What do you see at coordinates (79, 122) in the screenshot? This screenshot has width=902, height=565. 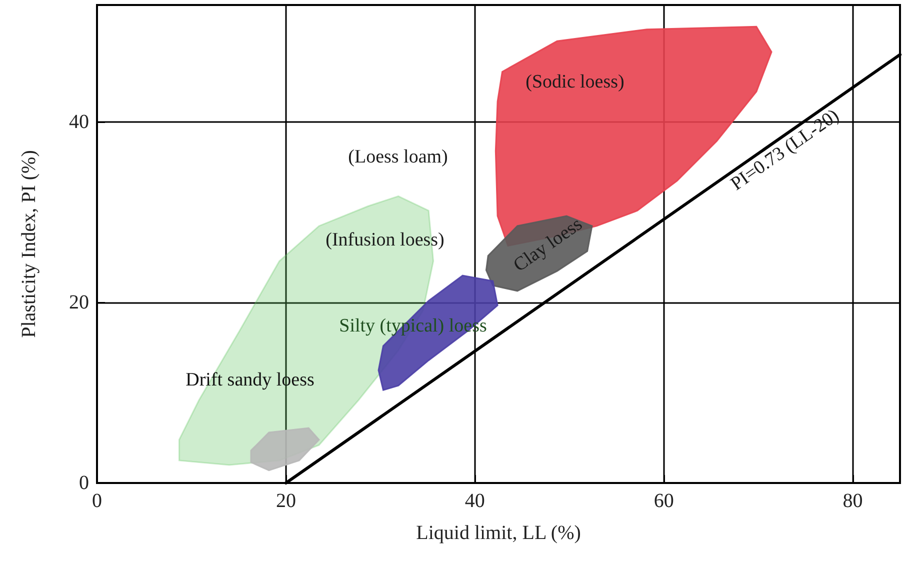 I see `y-tick-label: 40` at bounding box center [79, 122].